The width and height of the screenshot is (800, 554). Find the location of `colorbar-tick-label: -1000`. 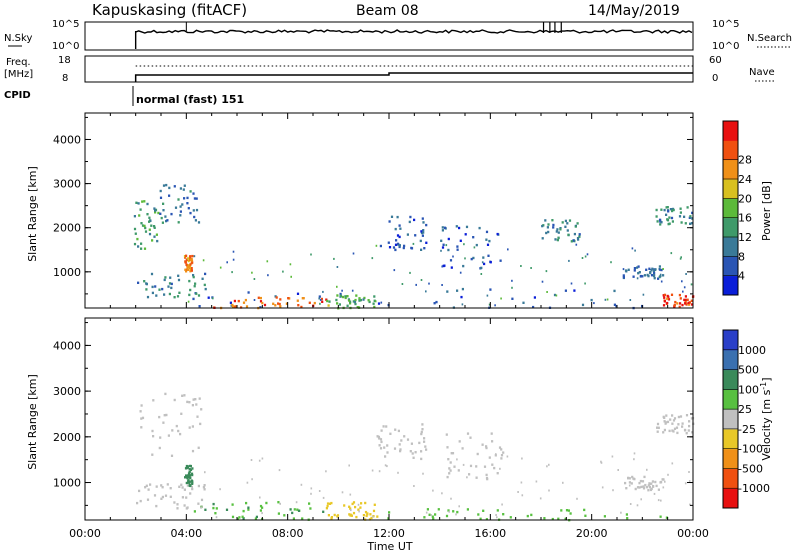

colorbar-tick-label: -1000 is located at coordinates (754, 488).